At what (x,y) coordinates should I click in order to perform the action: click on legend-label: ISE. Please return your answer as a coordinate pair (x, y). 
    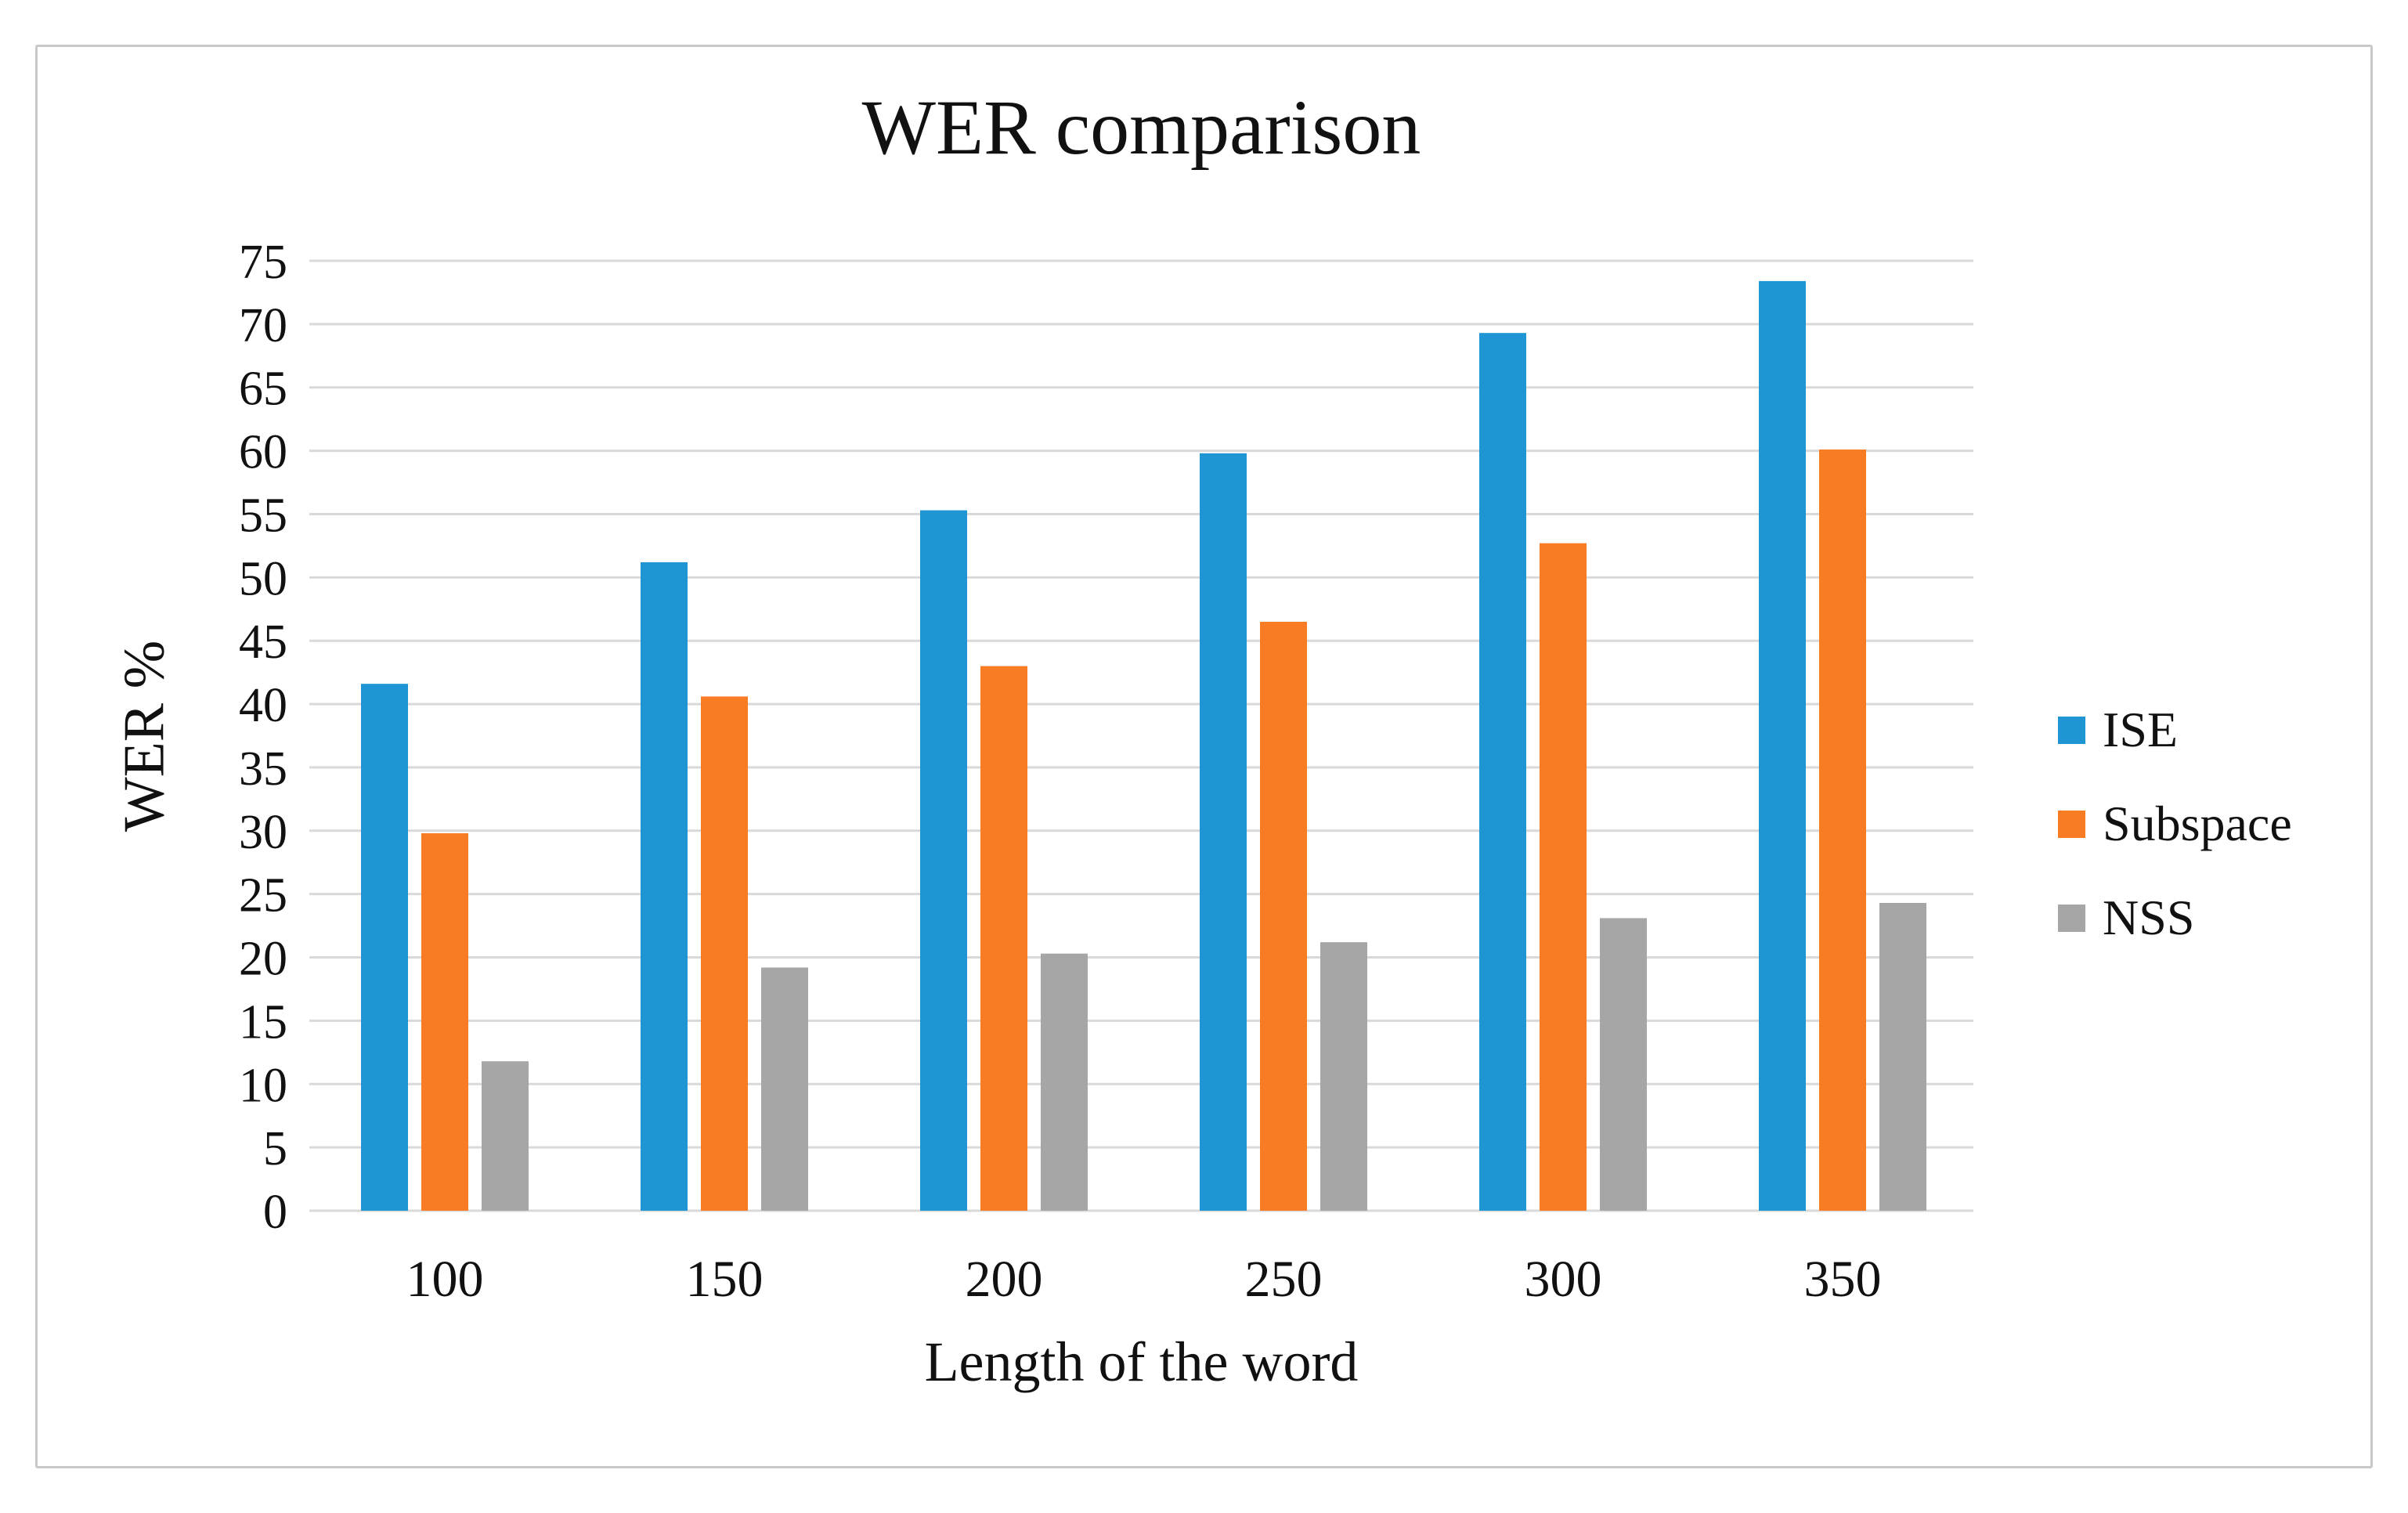
    Looking at the image, I should click on (2140, 729).